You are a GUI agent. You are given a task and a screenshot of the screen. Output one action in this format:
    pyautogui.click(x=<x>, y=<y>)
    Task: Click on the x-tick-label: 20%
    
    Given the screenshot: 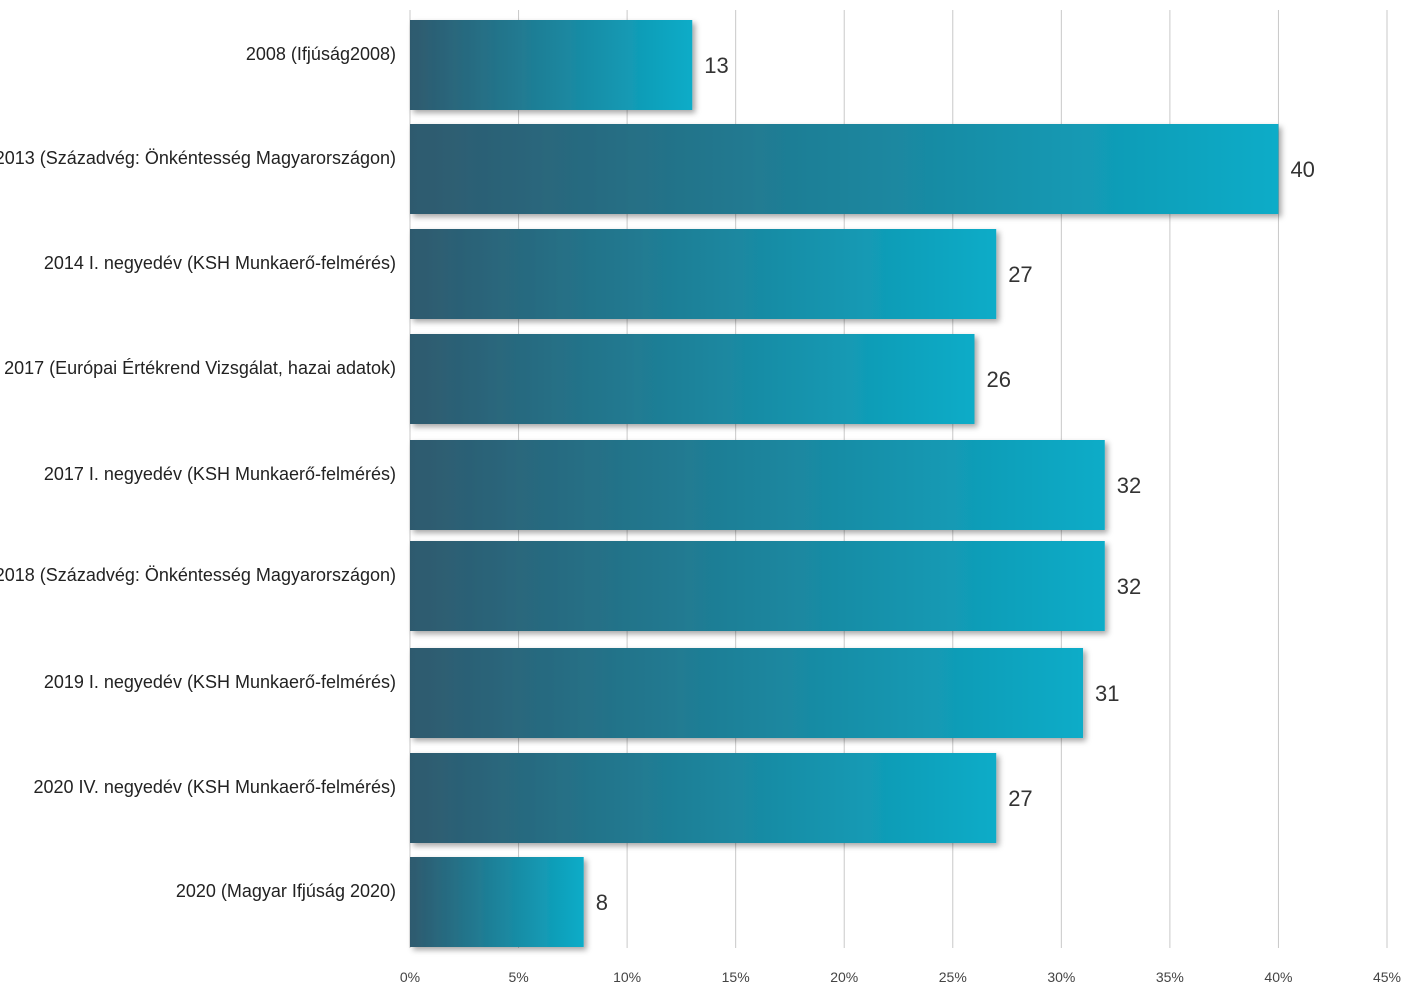 What is the action you would take?
    pyautogui.click(x=844, y=977)
    